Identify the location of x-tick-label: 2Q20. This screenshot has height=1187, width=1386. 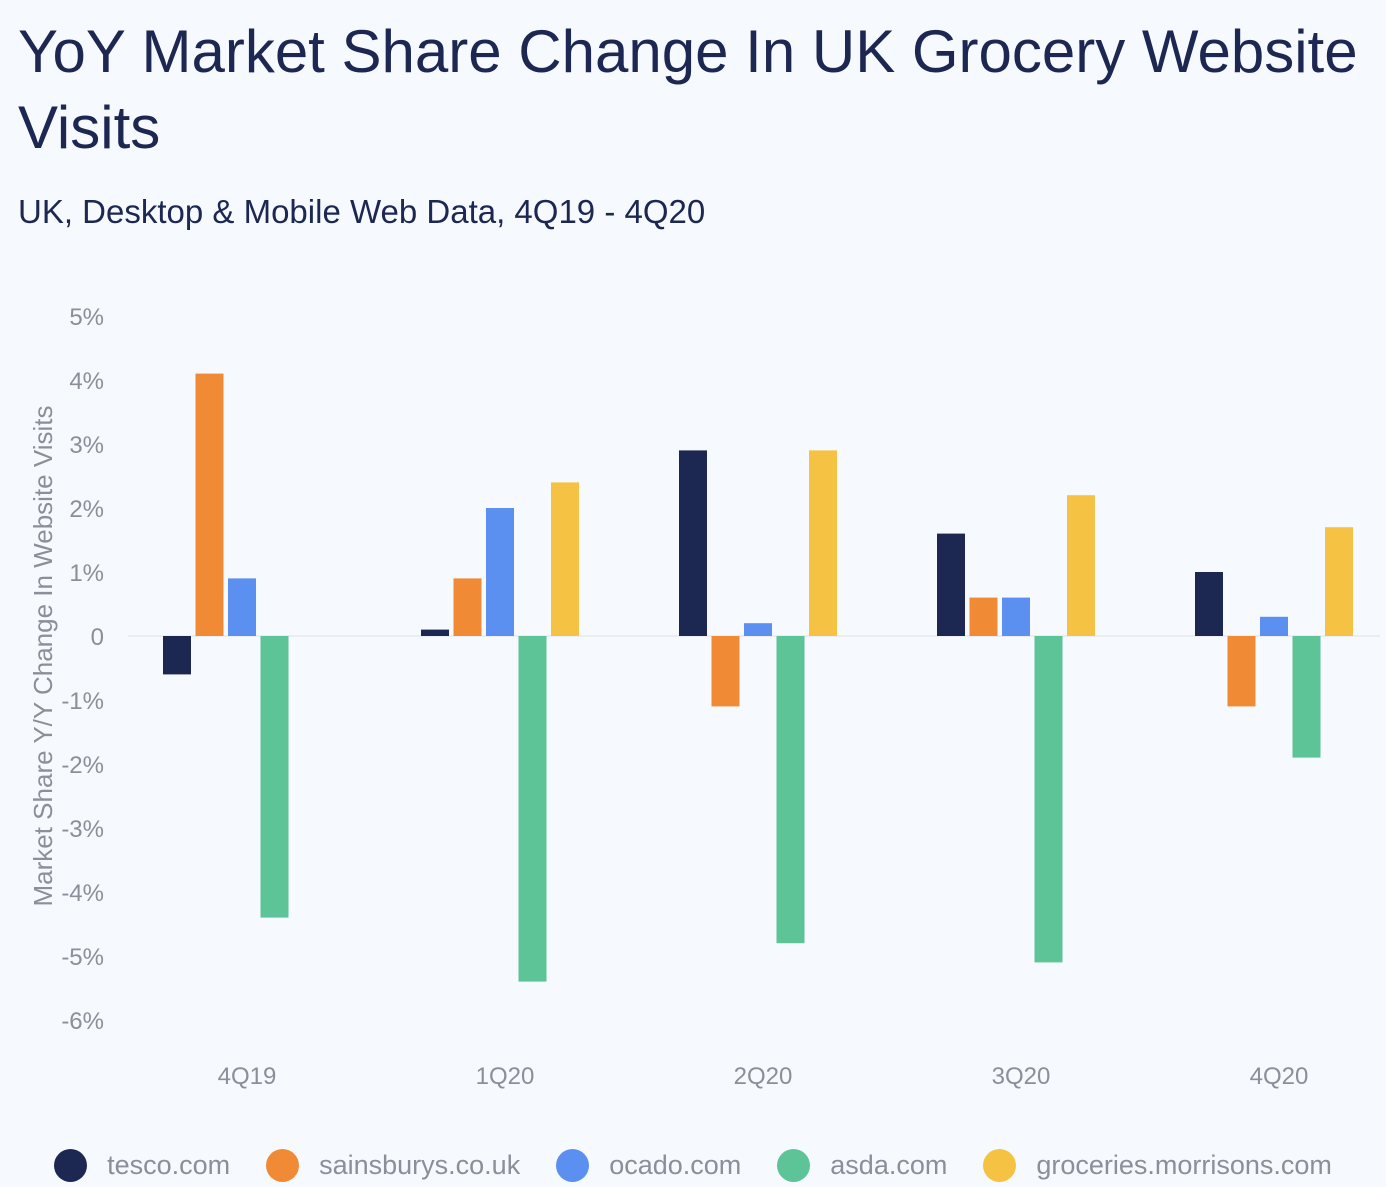
(763, 1076).